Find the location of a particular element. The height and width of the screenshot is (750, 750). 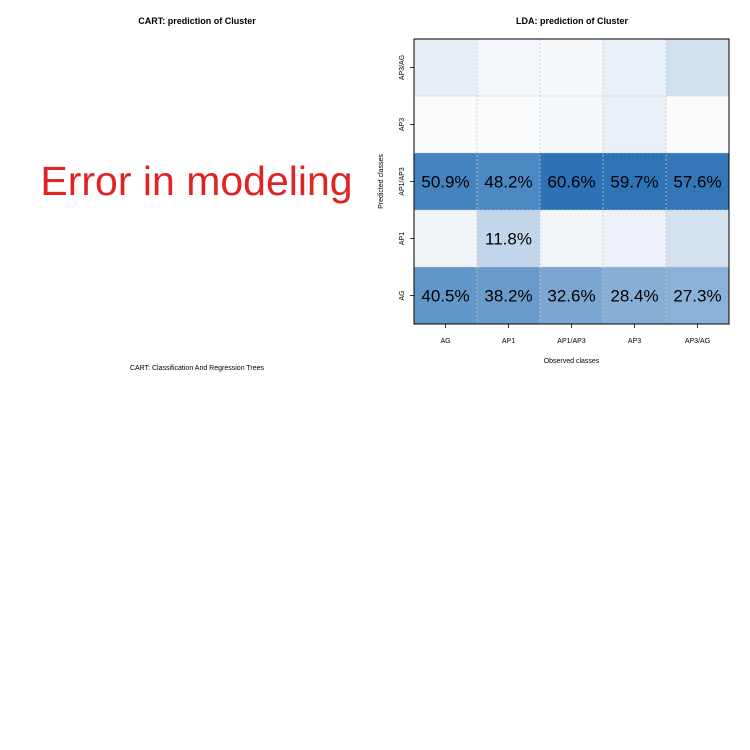

heatmap-cell-AP3/AG-AP3/AG is located at coordinates (697, 67).